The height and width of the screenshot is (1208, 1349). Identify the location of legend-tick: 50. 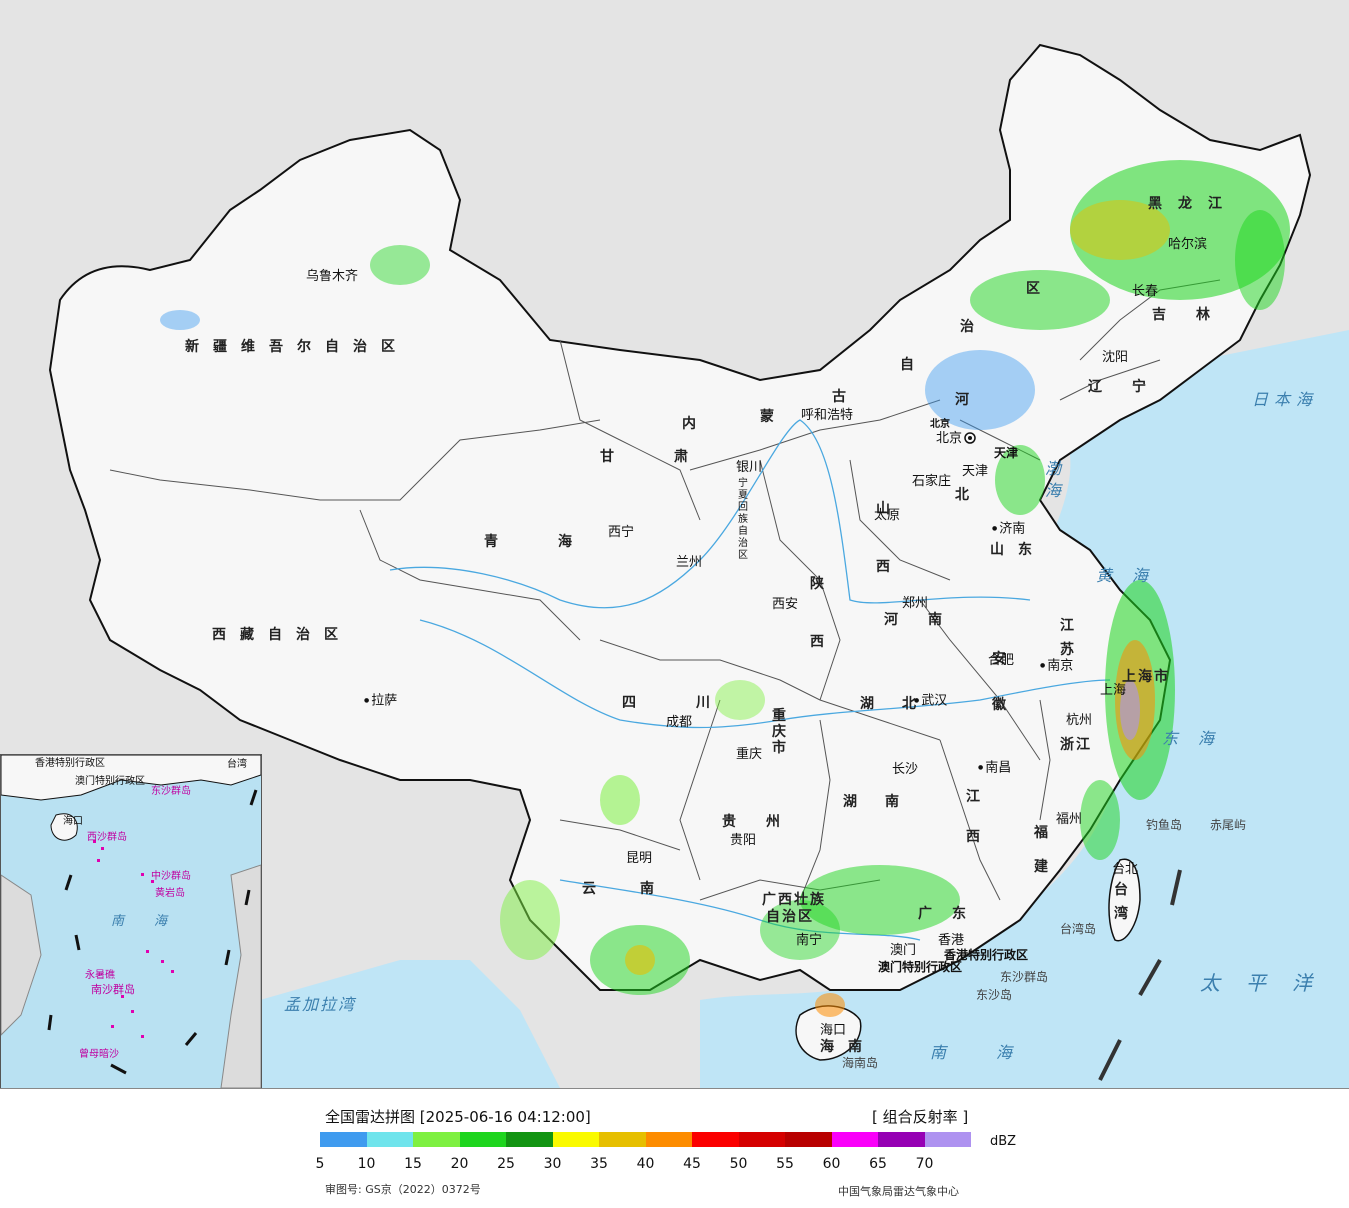
(738, 1164).